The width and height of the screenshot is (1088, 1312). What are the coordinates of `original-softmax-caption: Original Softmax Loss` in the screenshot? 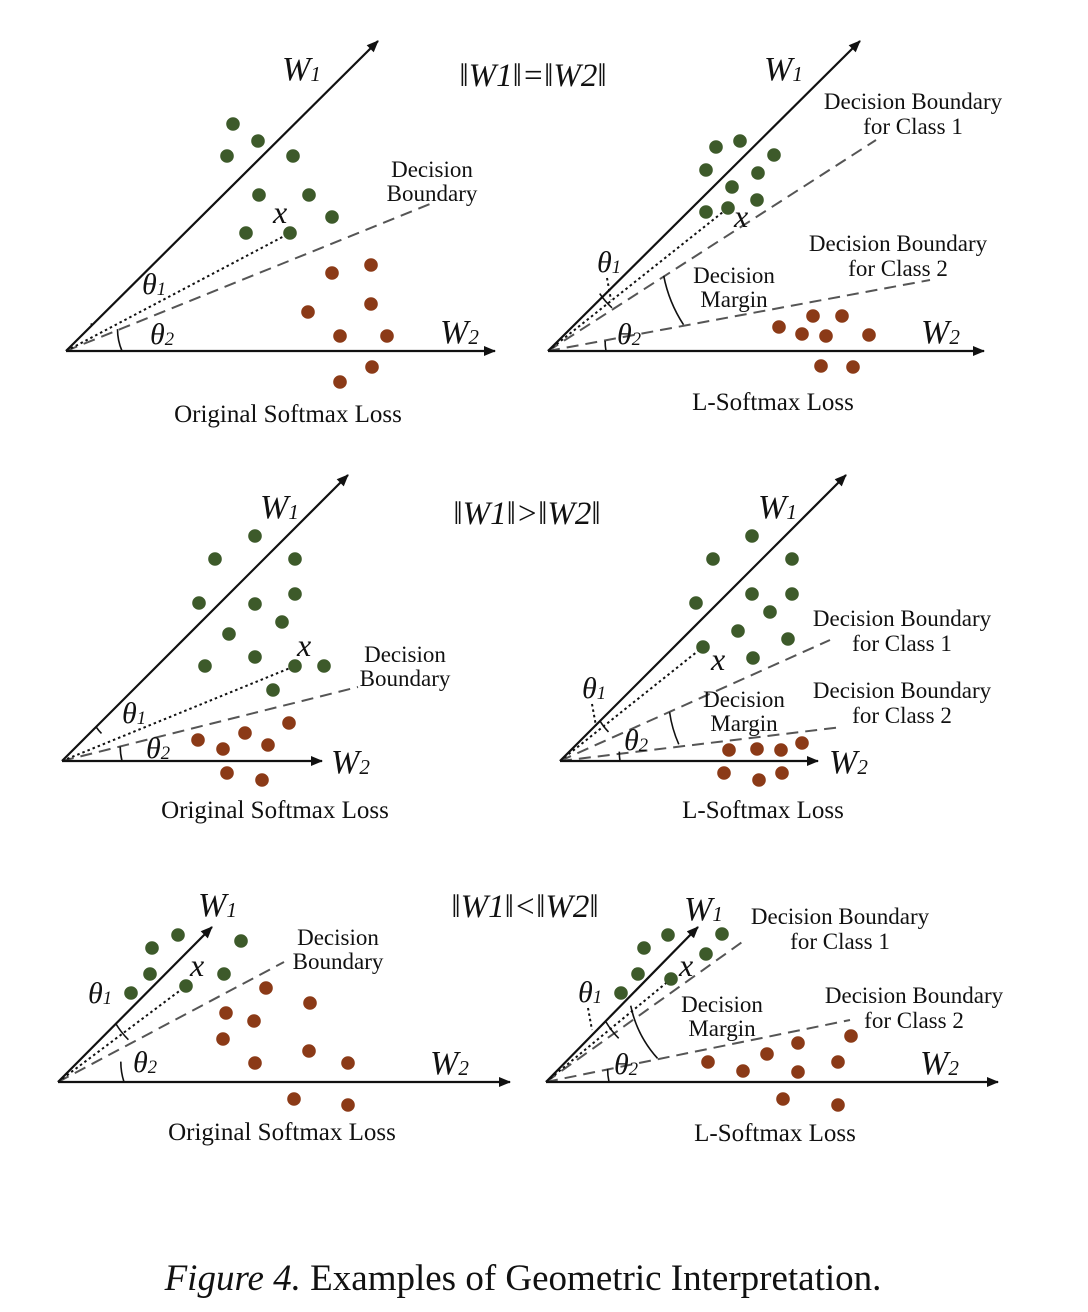 It's located at (288, 414).